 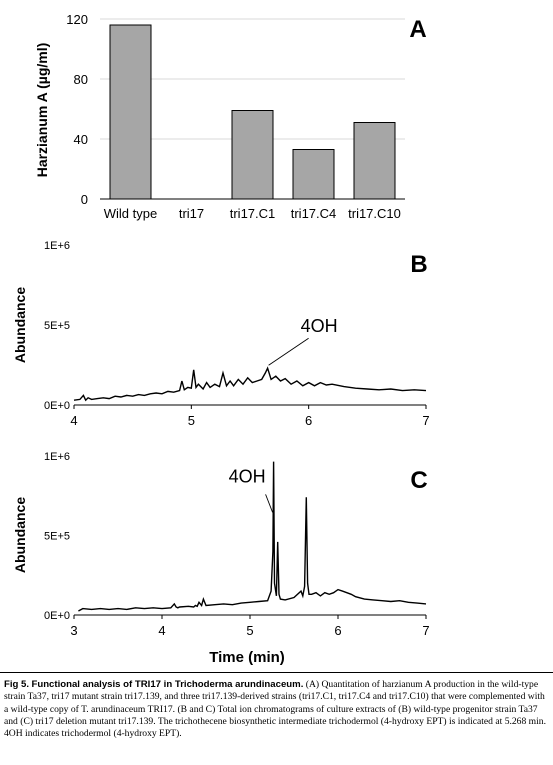 I want to click on panel-a-letter: A, so click(x=417, y=29).